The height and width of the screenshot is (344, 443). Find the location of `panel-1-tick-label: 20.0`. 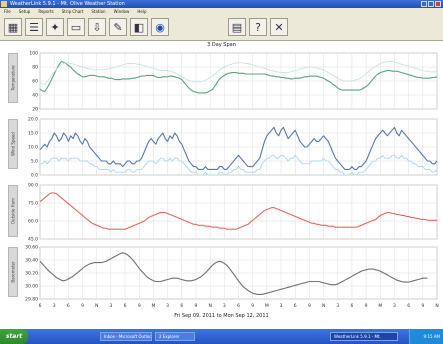

panel-1-tick-label: 20.0 is located at coordinates (33, 120).